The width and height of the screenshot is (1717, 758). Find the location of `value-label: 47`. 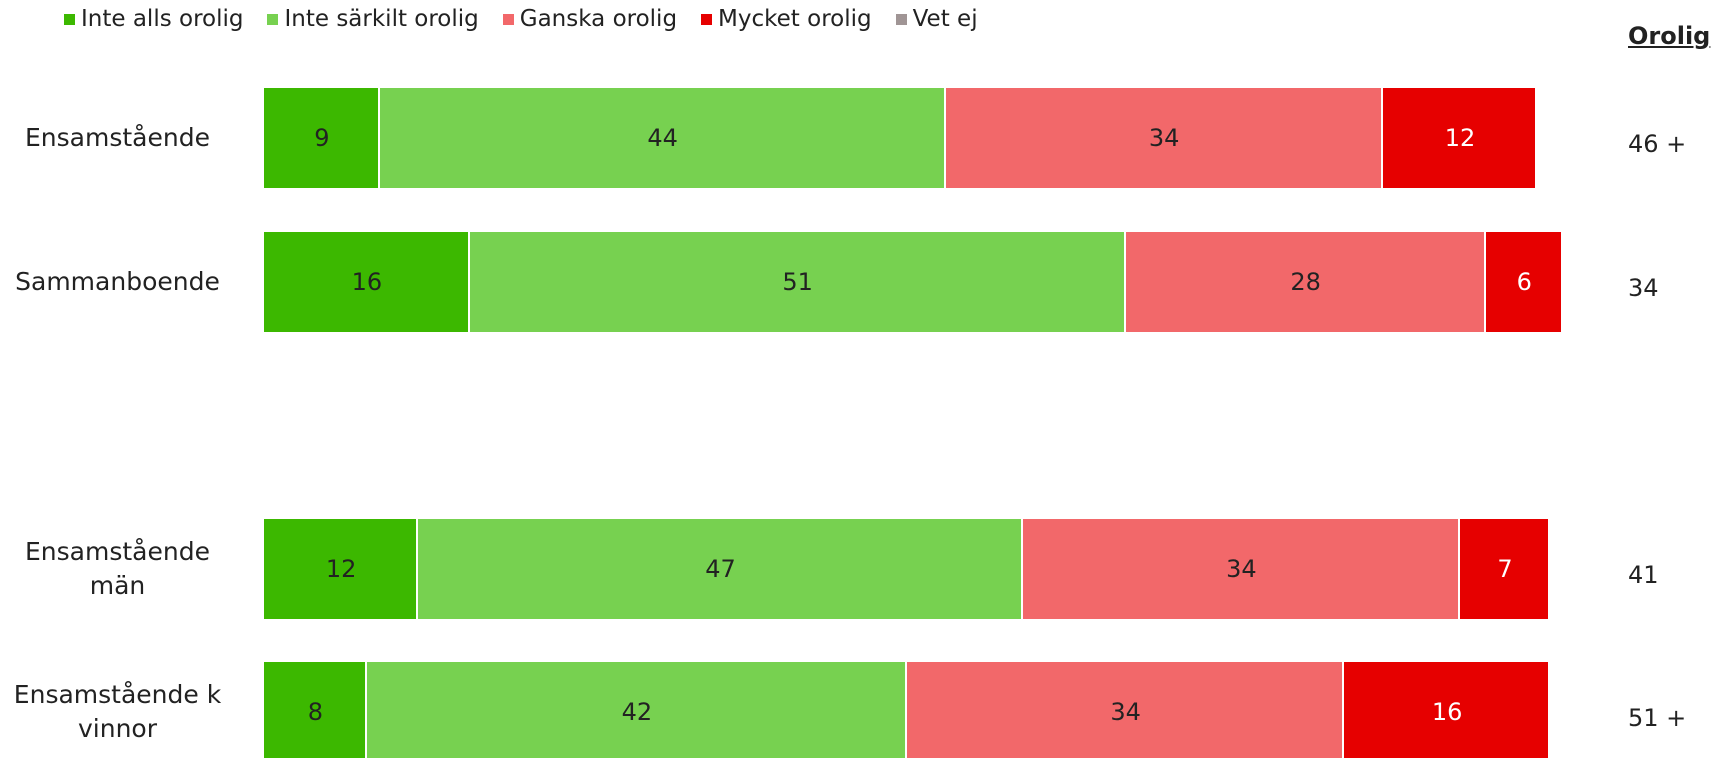

value-label: 47 is located at coordinates (720, 568).